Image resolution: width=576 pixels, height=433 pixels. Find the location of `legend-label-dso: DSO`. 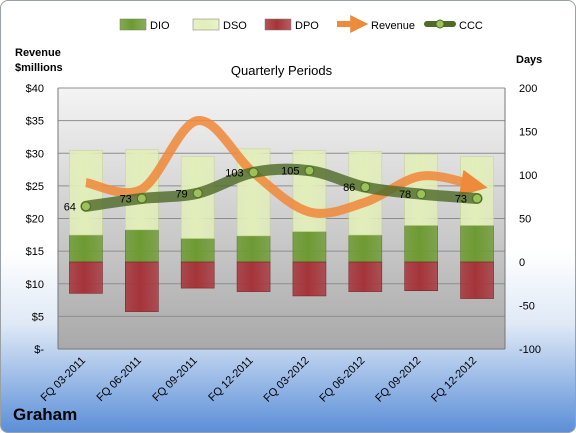

legend-label-dso: DSO is located at coordinates (235, 26).